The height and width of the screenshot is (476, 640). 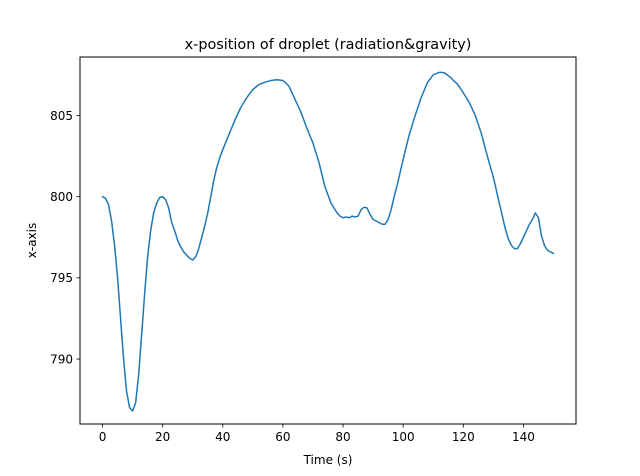 What do you see at coordinates (61, 116) in the screenshot?
I see `y-tick-label: 805` at bounding box center [61, 116].